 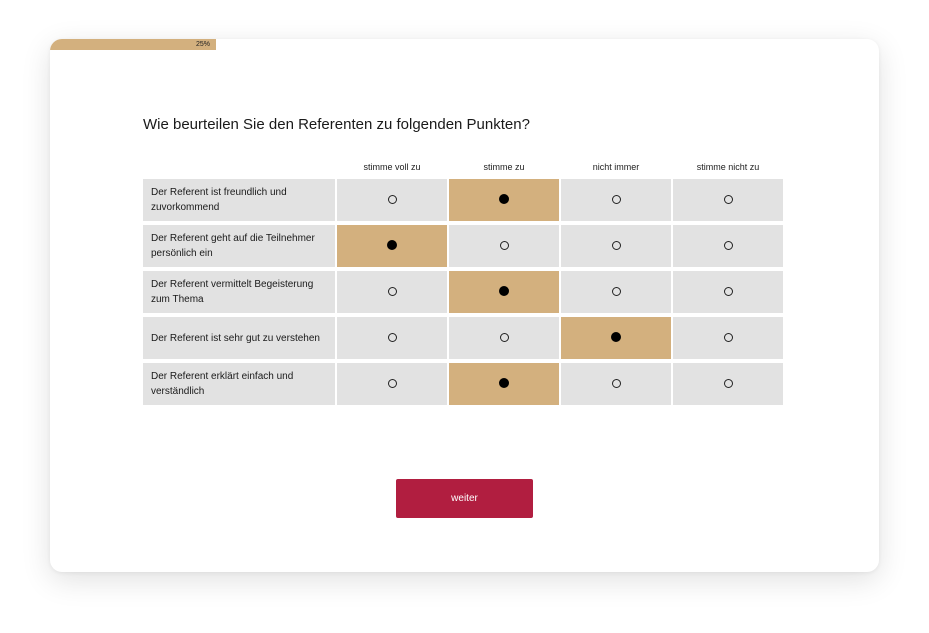 What do you see at coordinates (728, 167) in the screenshot?
I see `option-header-stimme-nicht-zu: stimme nicht zu` at bounding box center [728, 167].